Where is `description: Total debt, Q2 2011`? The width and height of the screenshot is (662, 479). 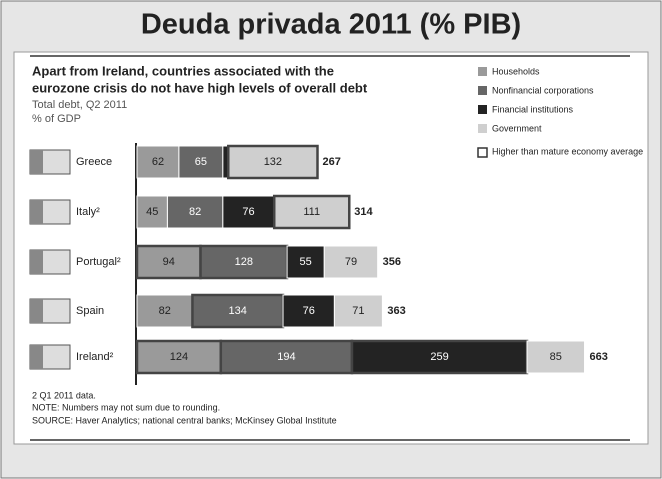 description: Total debt, Q2 2011 is located at coordinates (79, 105).